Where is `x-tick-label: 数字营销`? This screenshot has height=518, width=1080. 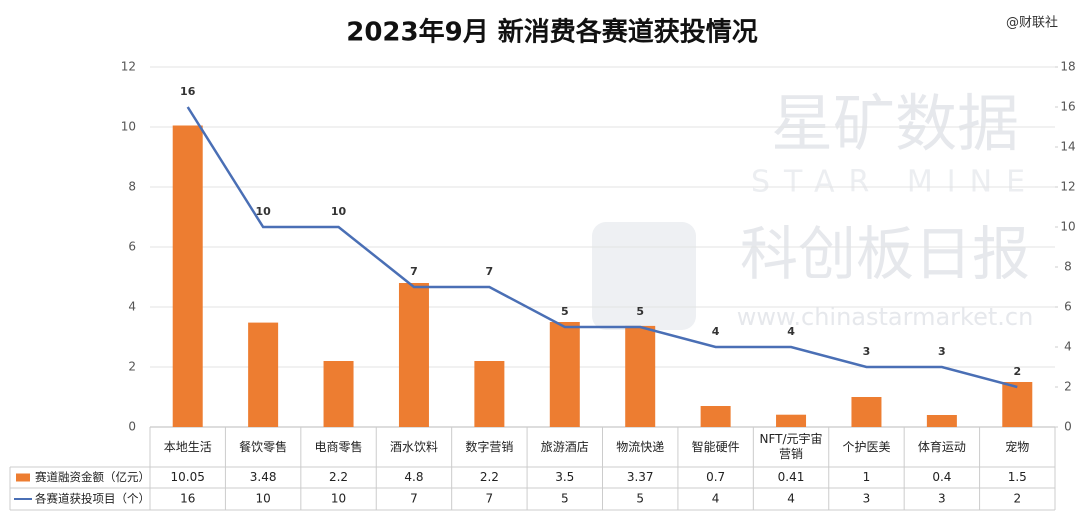 x-tick-label: 数字营销 is located at coordinates (489, 446).